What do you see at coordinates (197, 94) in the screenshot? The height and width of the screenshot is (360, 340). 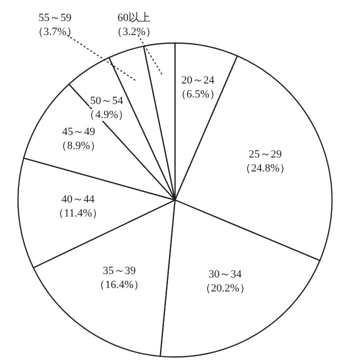 I see `data-label: （6.5%）` at bounding box center [197, 94].